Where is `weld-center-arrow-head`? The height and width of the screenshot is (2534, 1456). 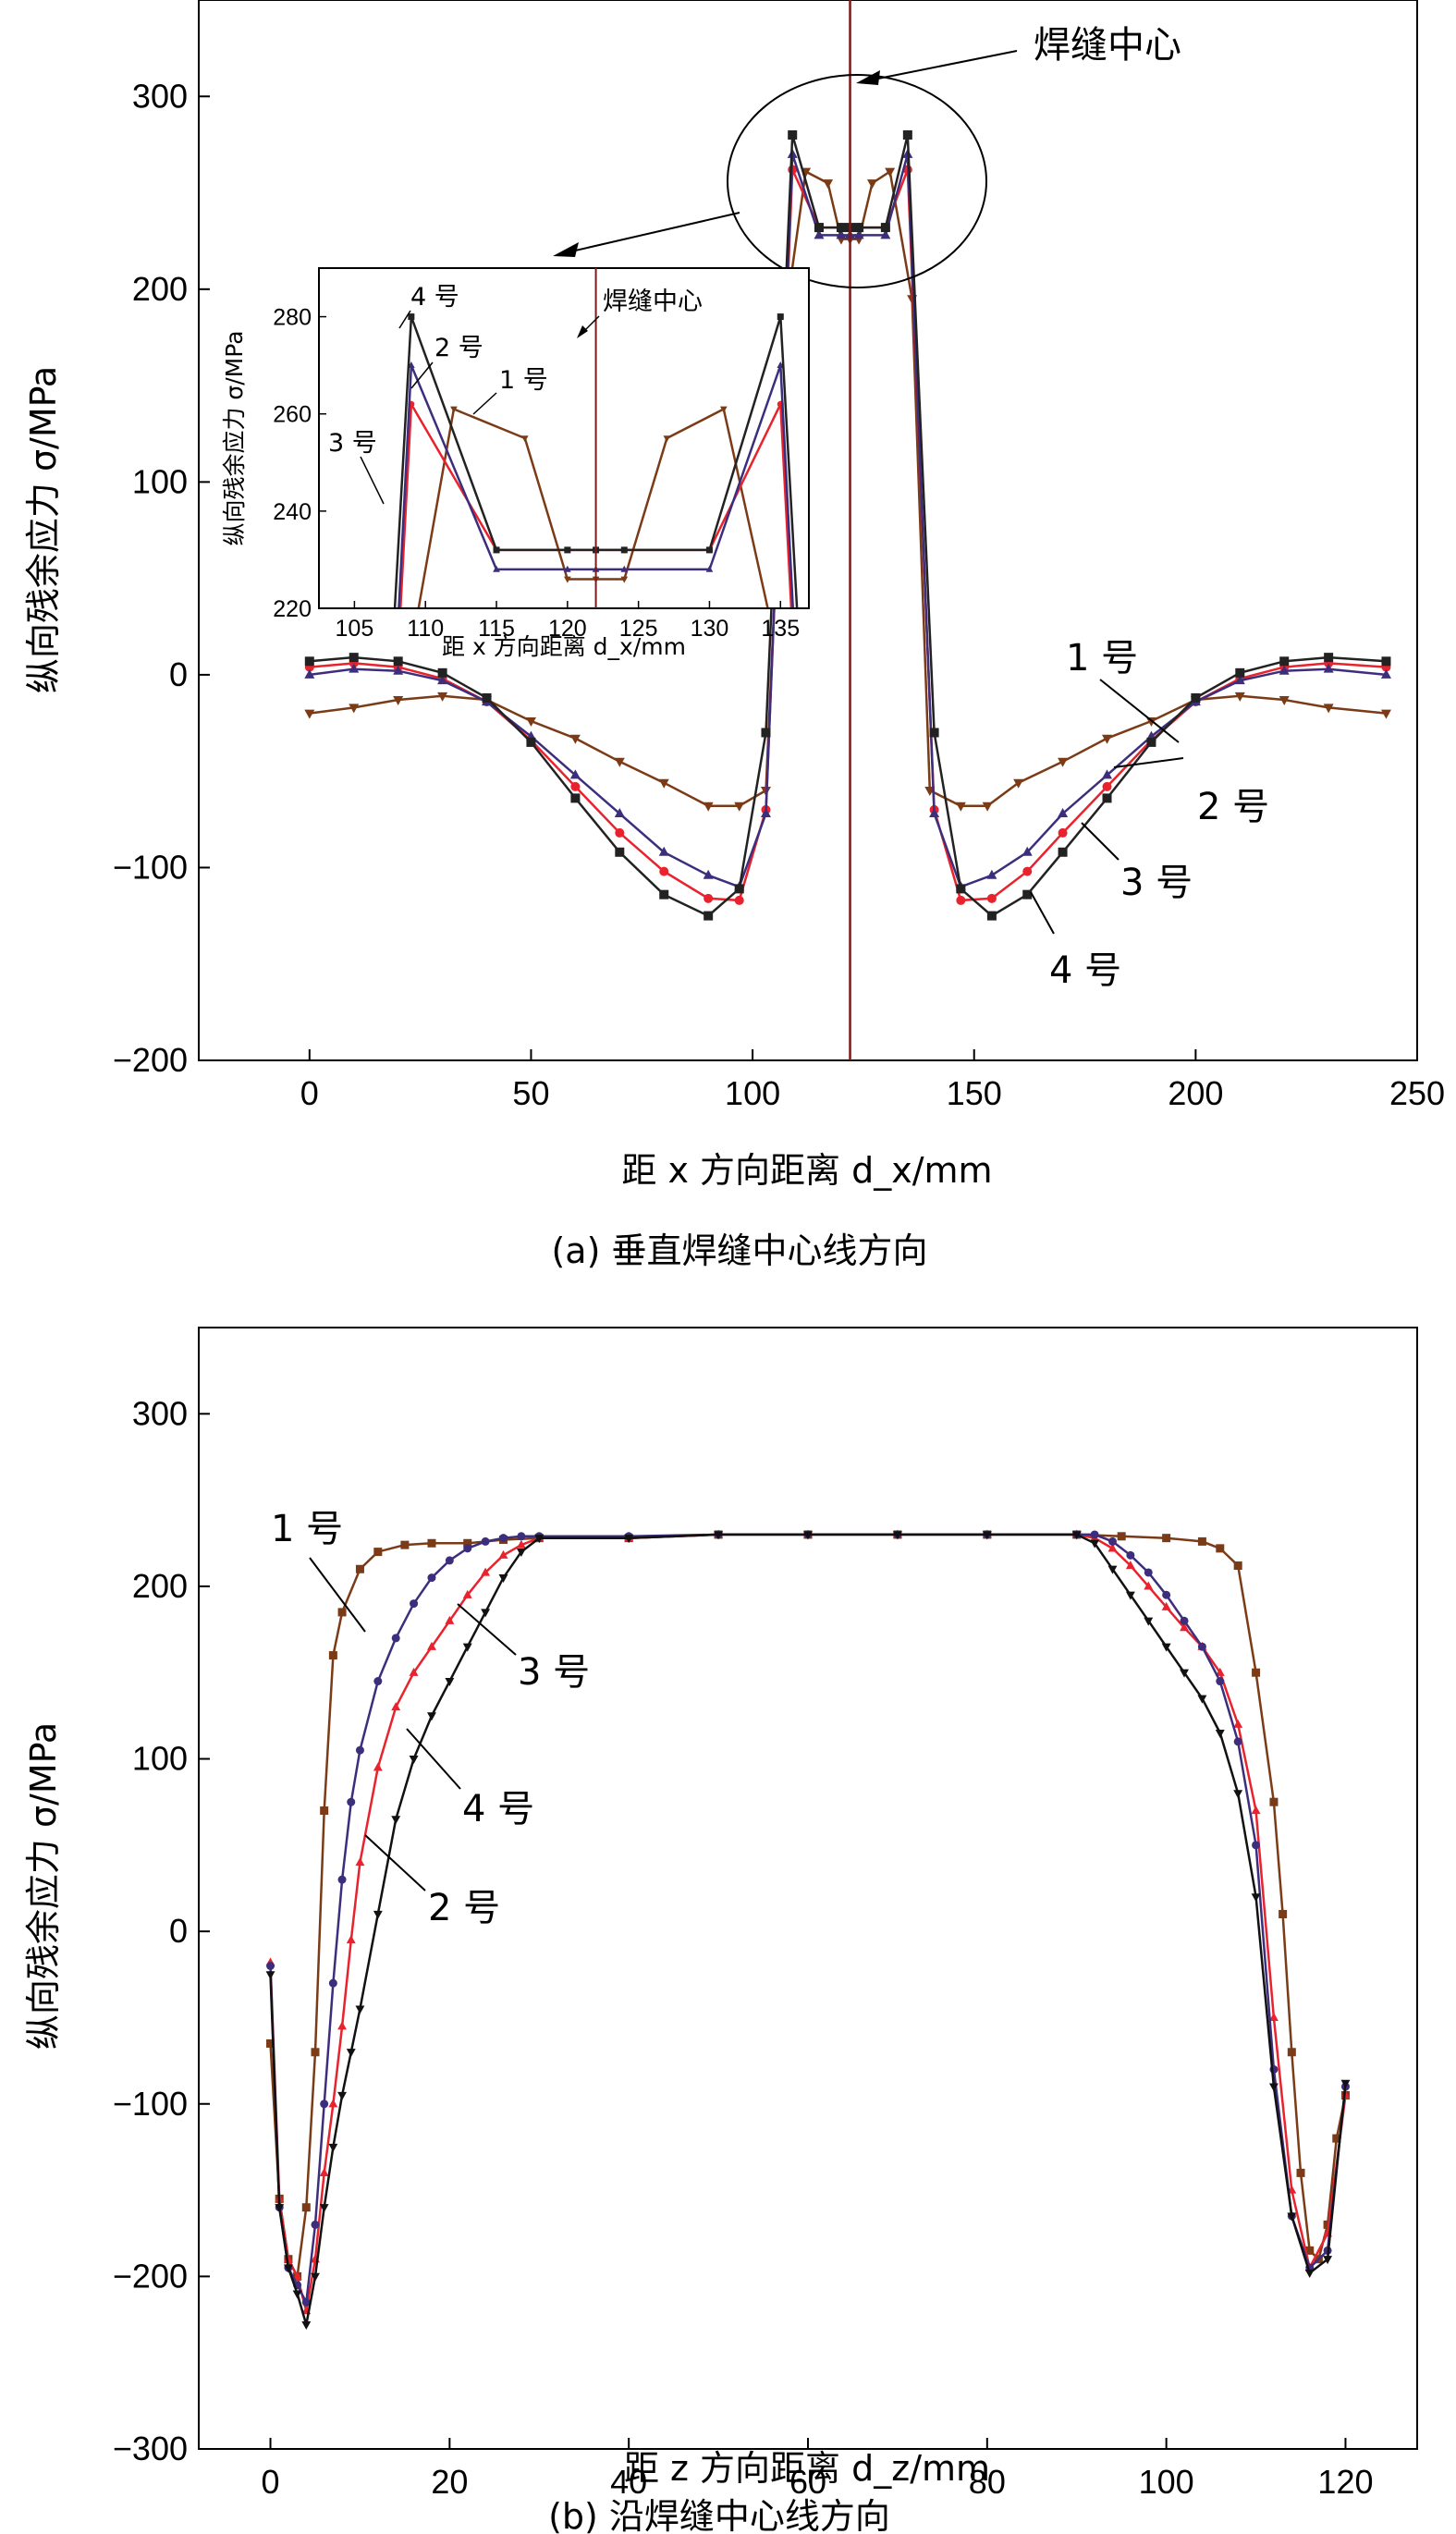 weld-center-arrow-head is located at coordinates (868, 77).